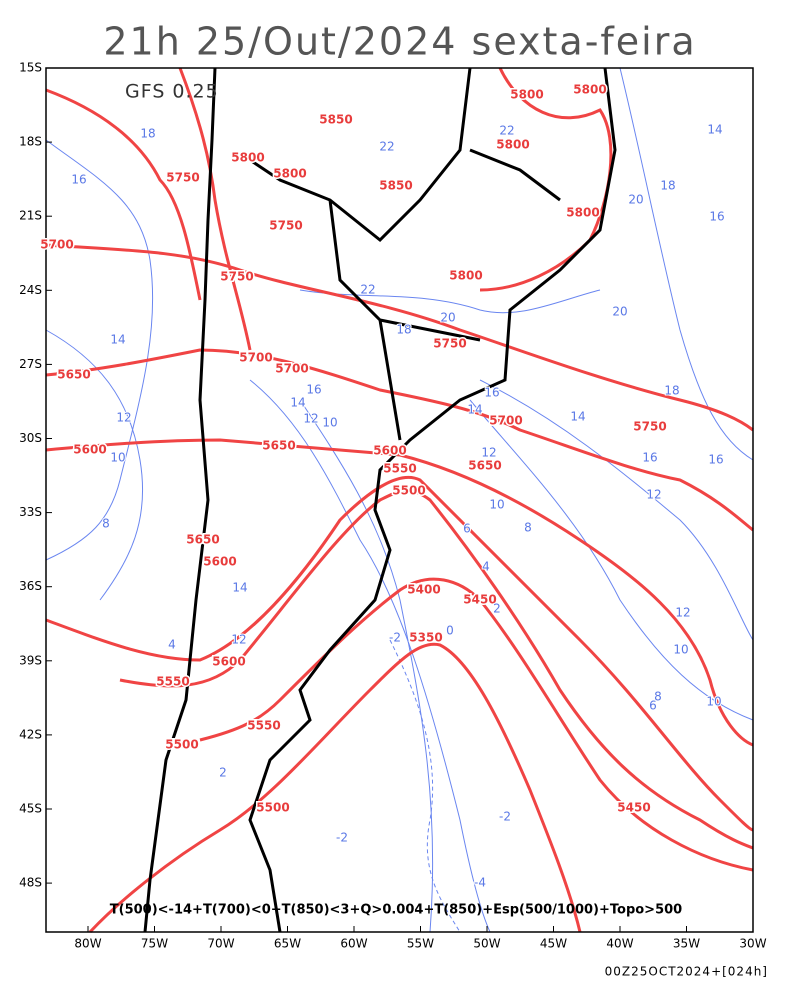 Image resolution: width=800 pixels, height=1004 pixels. I want to click on lat-tick-label: 18S, so click(30, 142).